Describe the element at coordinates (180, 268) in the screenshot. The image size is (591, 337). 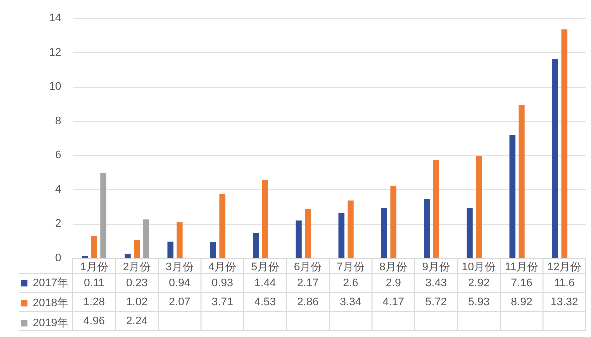
I see `x-tick-label: 3月份` at that location.